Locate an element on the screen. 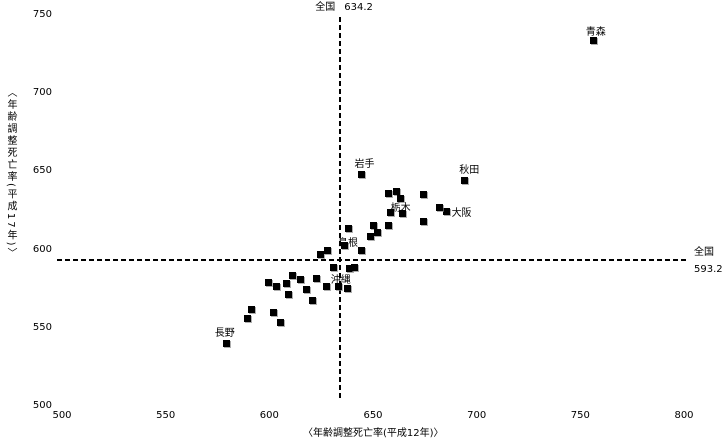  data-point-沖縄 is located at coordinates (338, 286).